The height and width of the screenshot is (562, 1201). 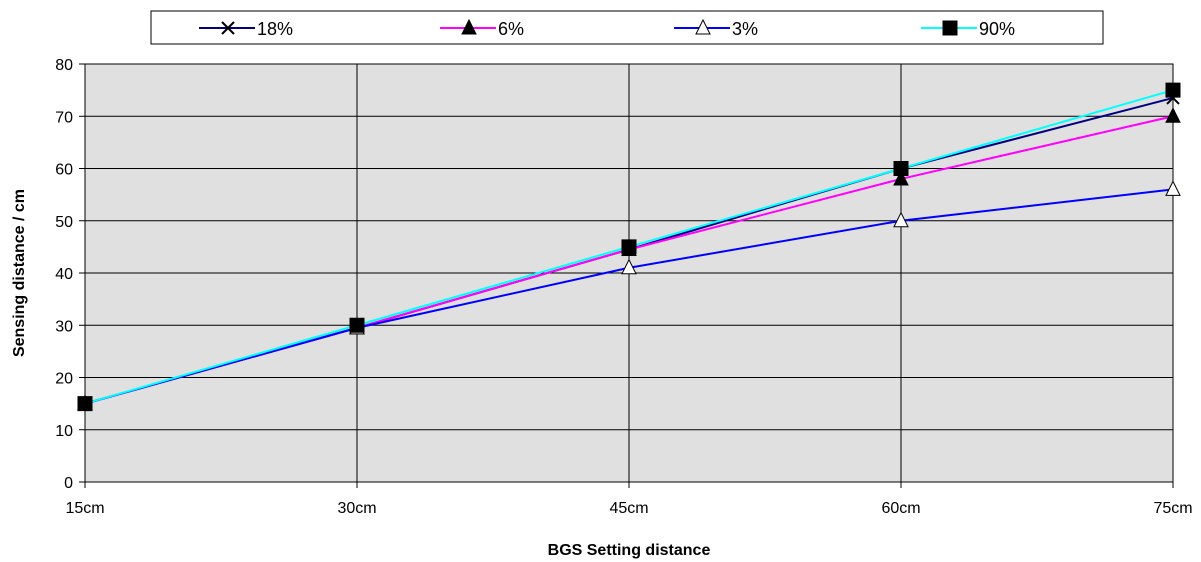 I want to click on x-tick-label: 75cm, so click(x=1172, y=508).